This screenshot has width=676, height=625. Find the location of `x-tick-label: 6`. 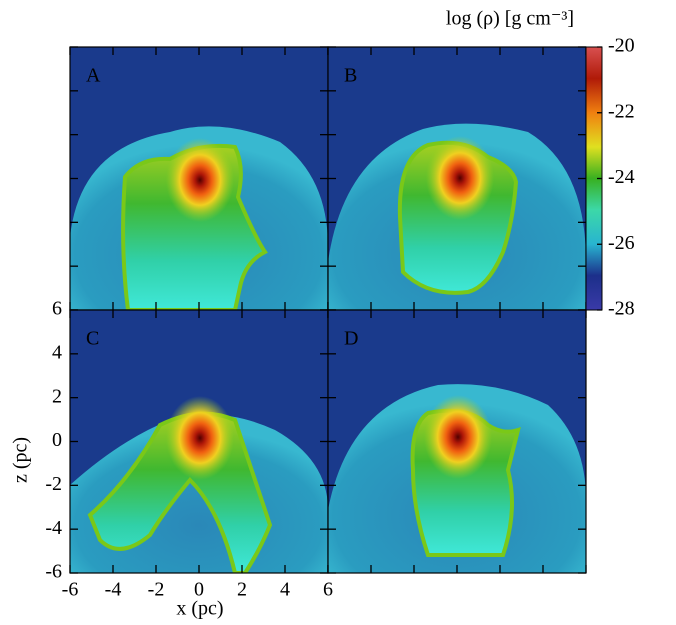

x-tick-label: 6 is located at coordinates (328, 590).